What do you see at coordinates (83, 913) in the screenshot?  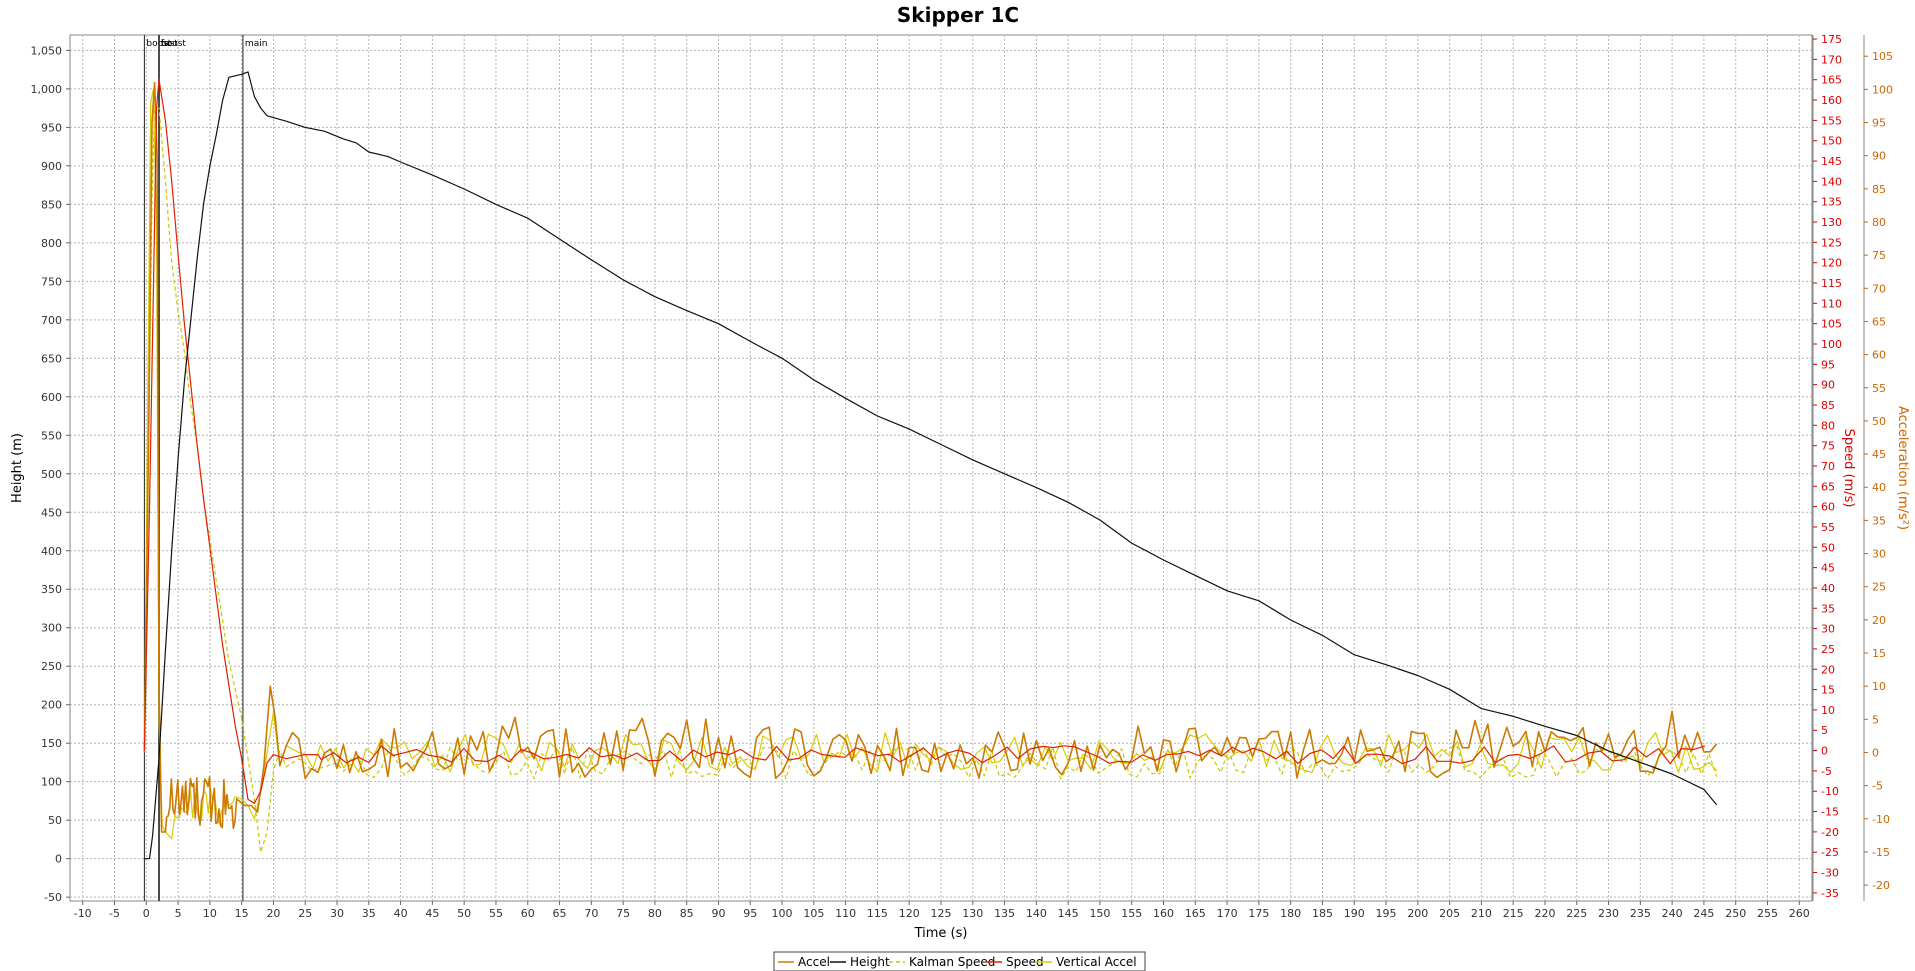 I see `x-tick-label: -10` at bounding box center [83, 913].